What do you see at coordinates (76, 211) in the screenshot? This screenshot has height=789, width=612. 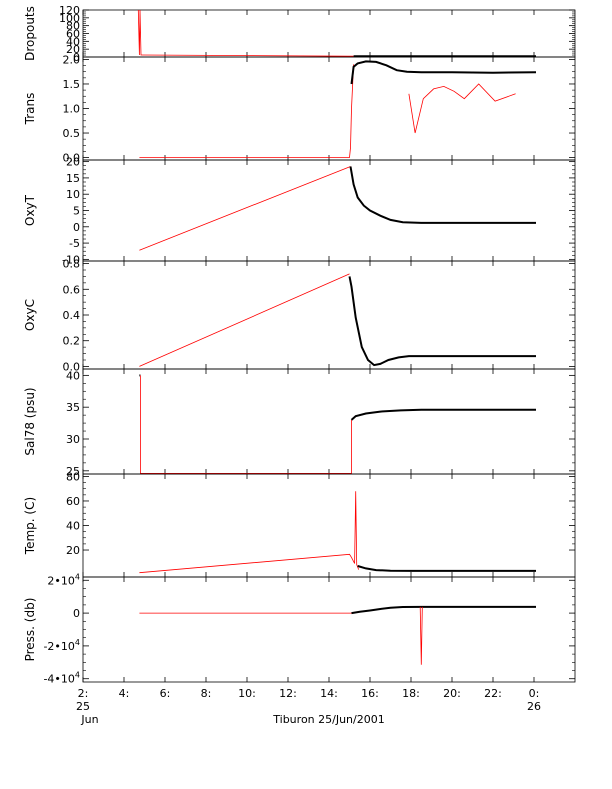 I see `ytick-label-2-3: 5` at bounding box center [76, 211].